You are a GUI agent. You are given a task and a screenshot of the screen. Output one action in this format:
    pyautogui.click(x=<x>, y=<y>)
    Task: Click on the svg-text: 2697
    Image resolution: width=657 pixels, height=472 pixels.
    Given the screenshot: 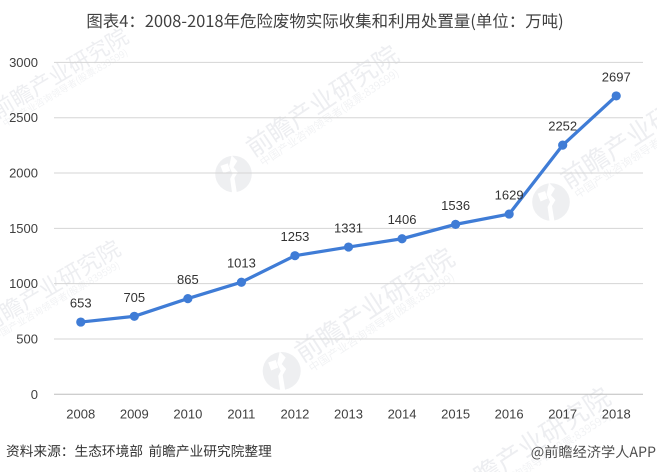 What is the action you would take?
    pyautogui.click(x=616, y=76)
    